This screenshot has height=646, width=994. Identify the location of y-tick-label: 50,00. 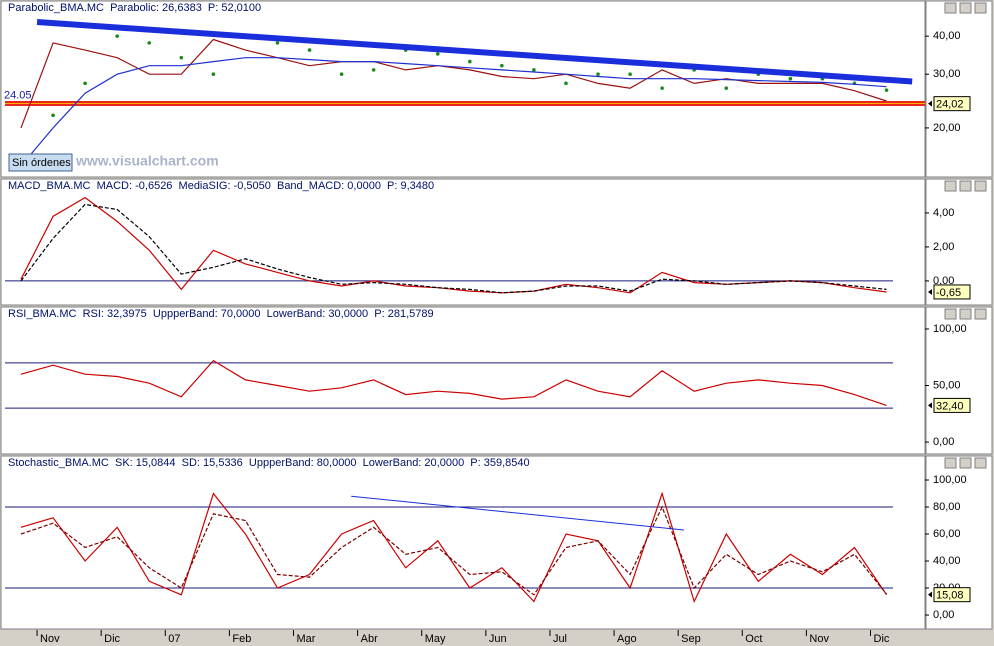
(947, 385).